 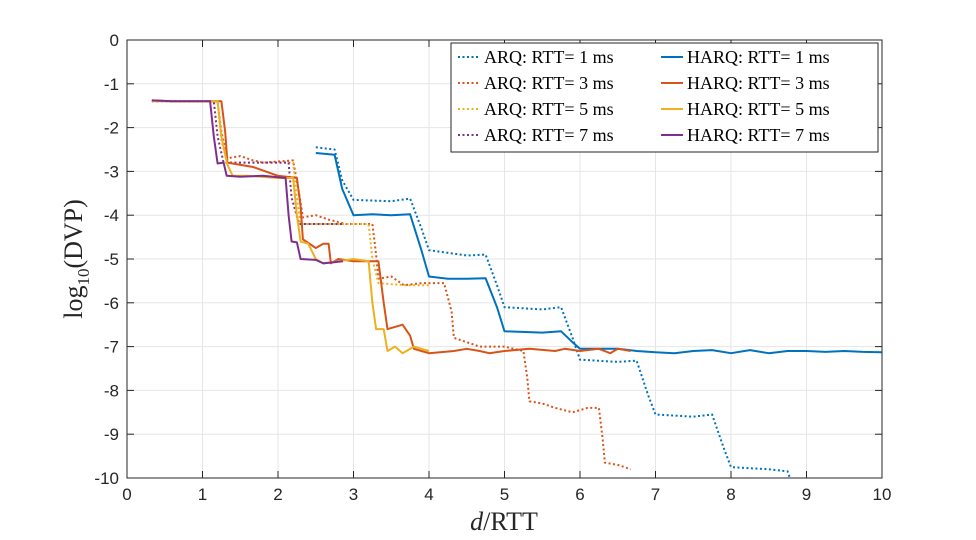 What do you see at coordinates (202, 494) in the screenshot?
I see `x-tick-label: 1` at bounding box center [202, 494].